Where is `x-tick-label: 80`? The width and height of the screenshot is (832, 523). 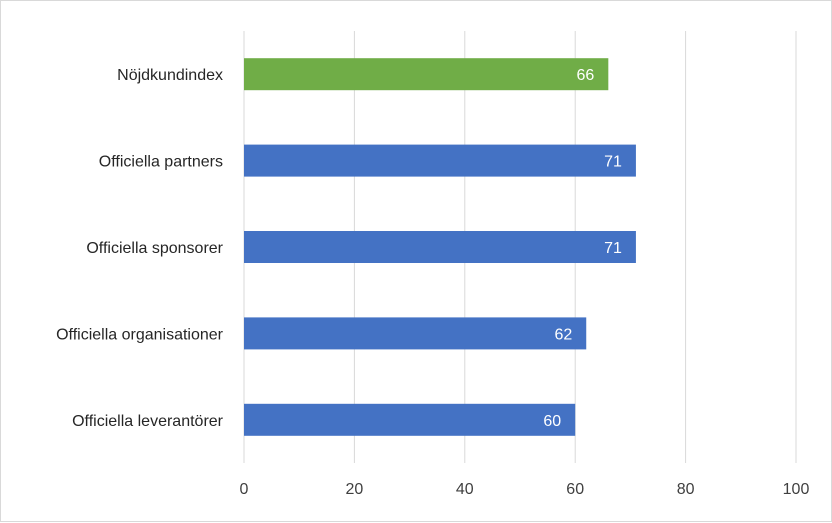
x-tick-label: 80 is located at coordinates (686, 489).